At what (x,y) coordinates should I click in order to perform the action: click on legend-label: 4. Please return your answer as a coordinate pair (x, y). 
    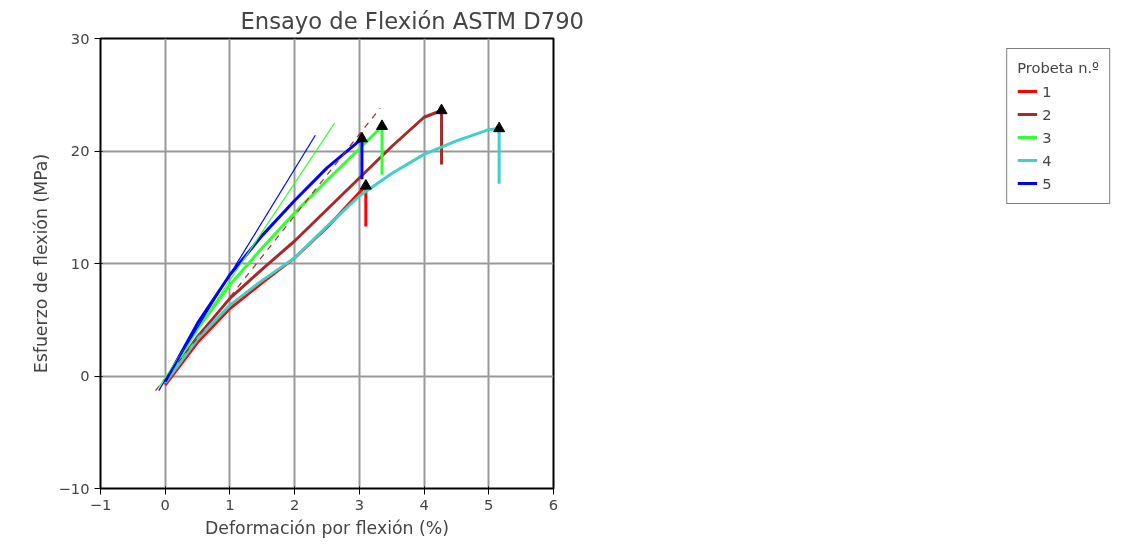
    Looking at the image, I should click on (1047, 160).